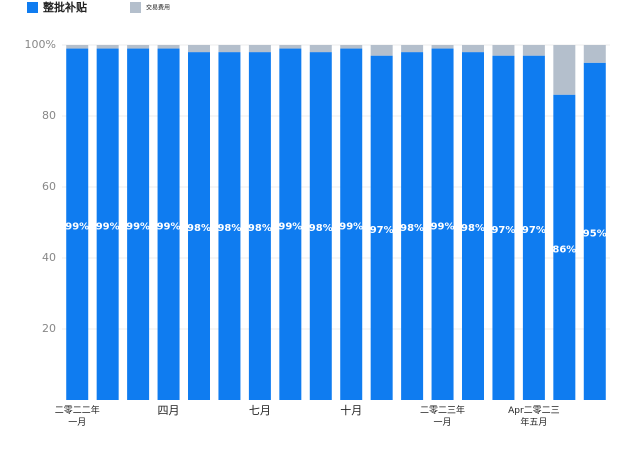  What do you see at coordinates (49, 328) in the screenshot?
I see `y-tick-label: 20` at bounding box center [49, 328].